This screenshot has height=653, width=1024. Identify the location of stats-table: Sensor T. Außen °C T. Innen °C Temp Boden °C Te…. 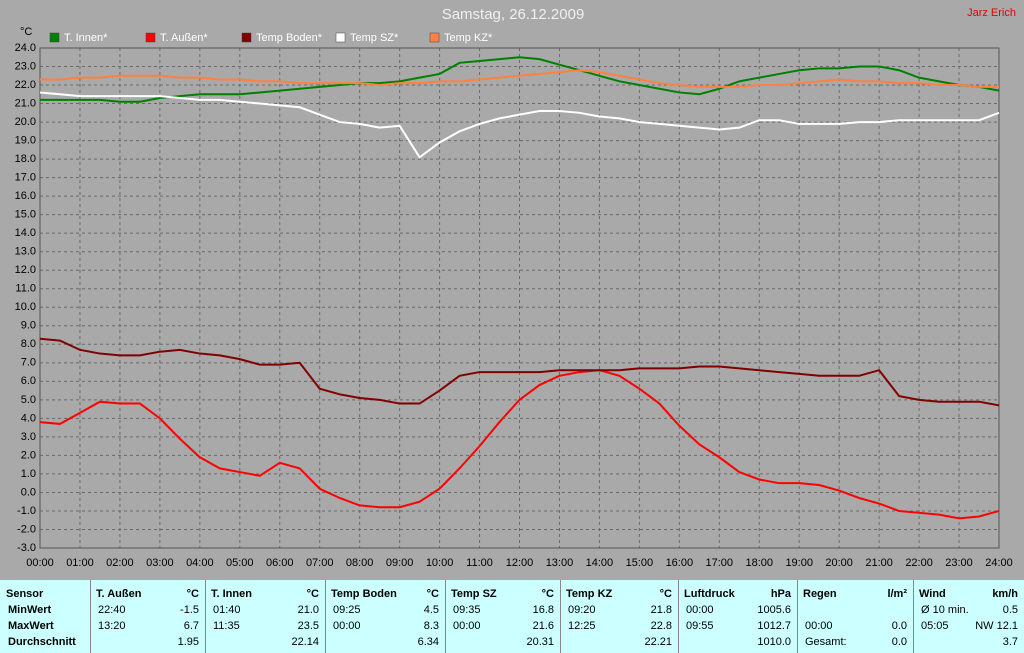
(512, 616).